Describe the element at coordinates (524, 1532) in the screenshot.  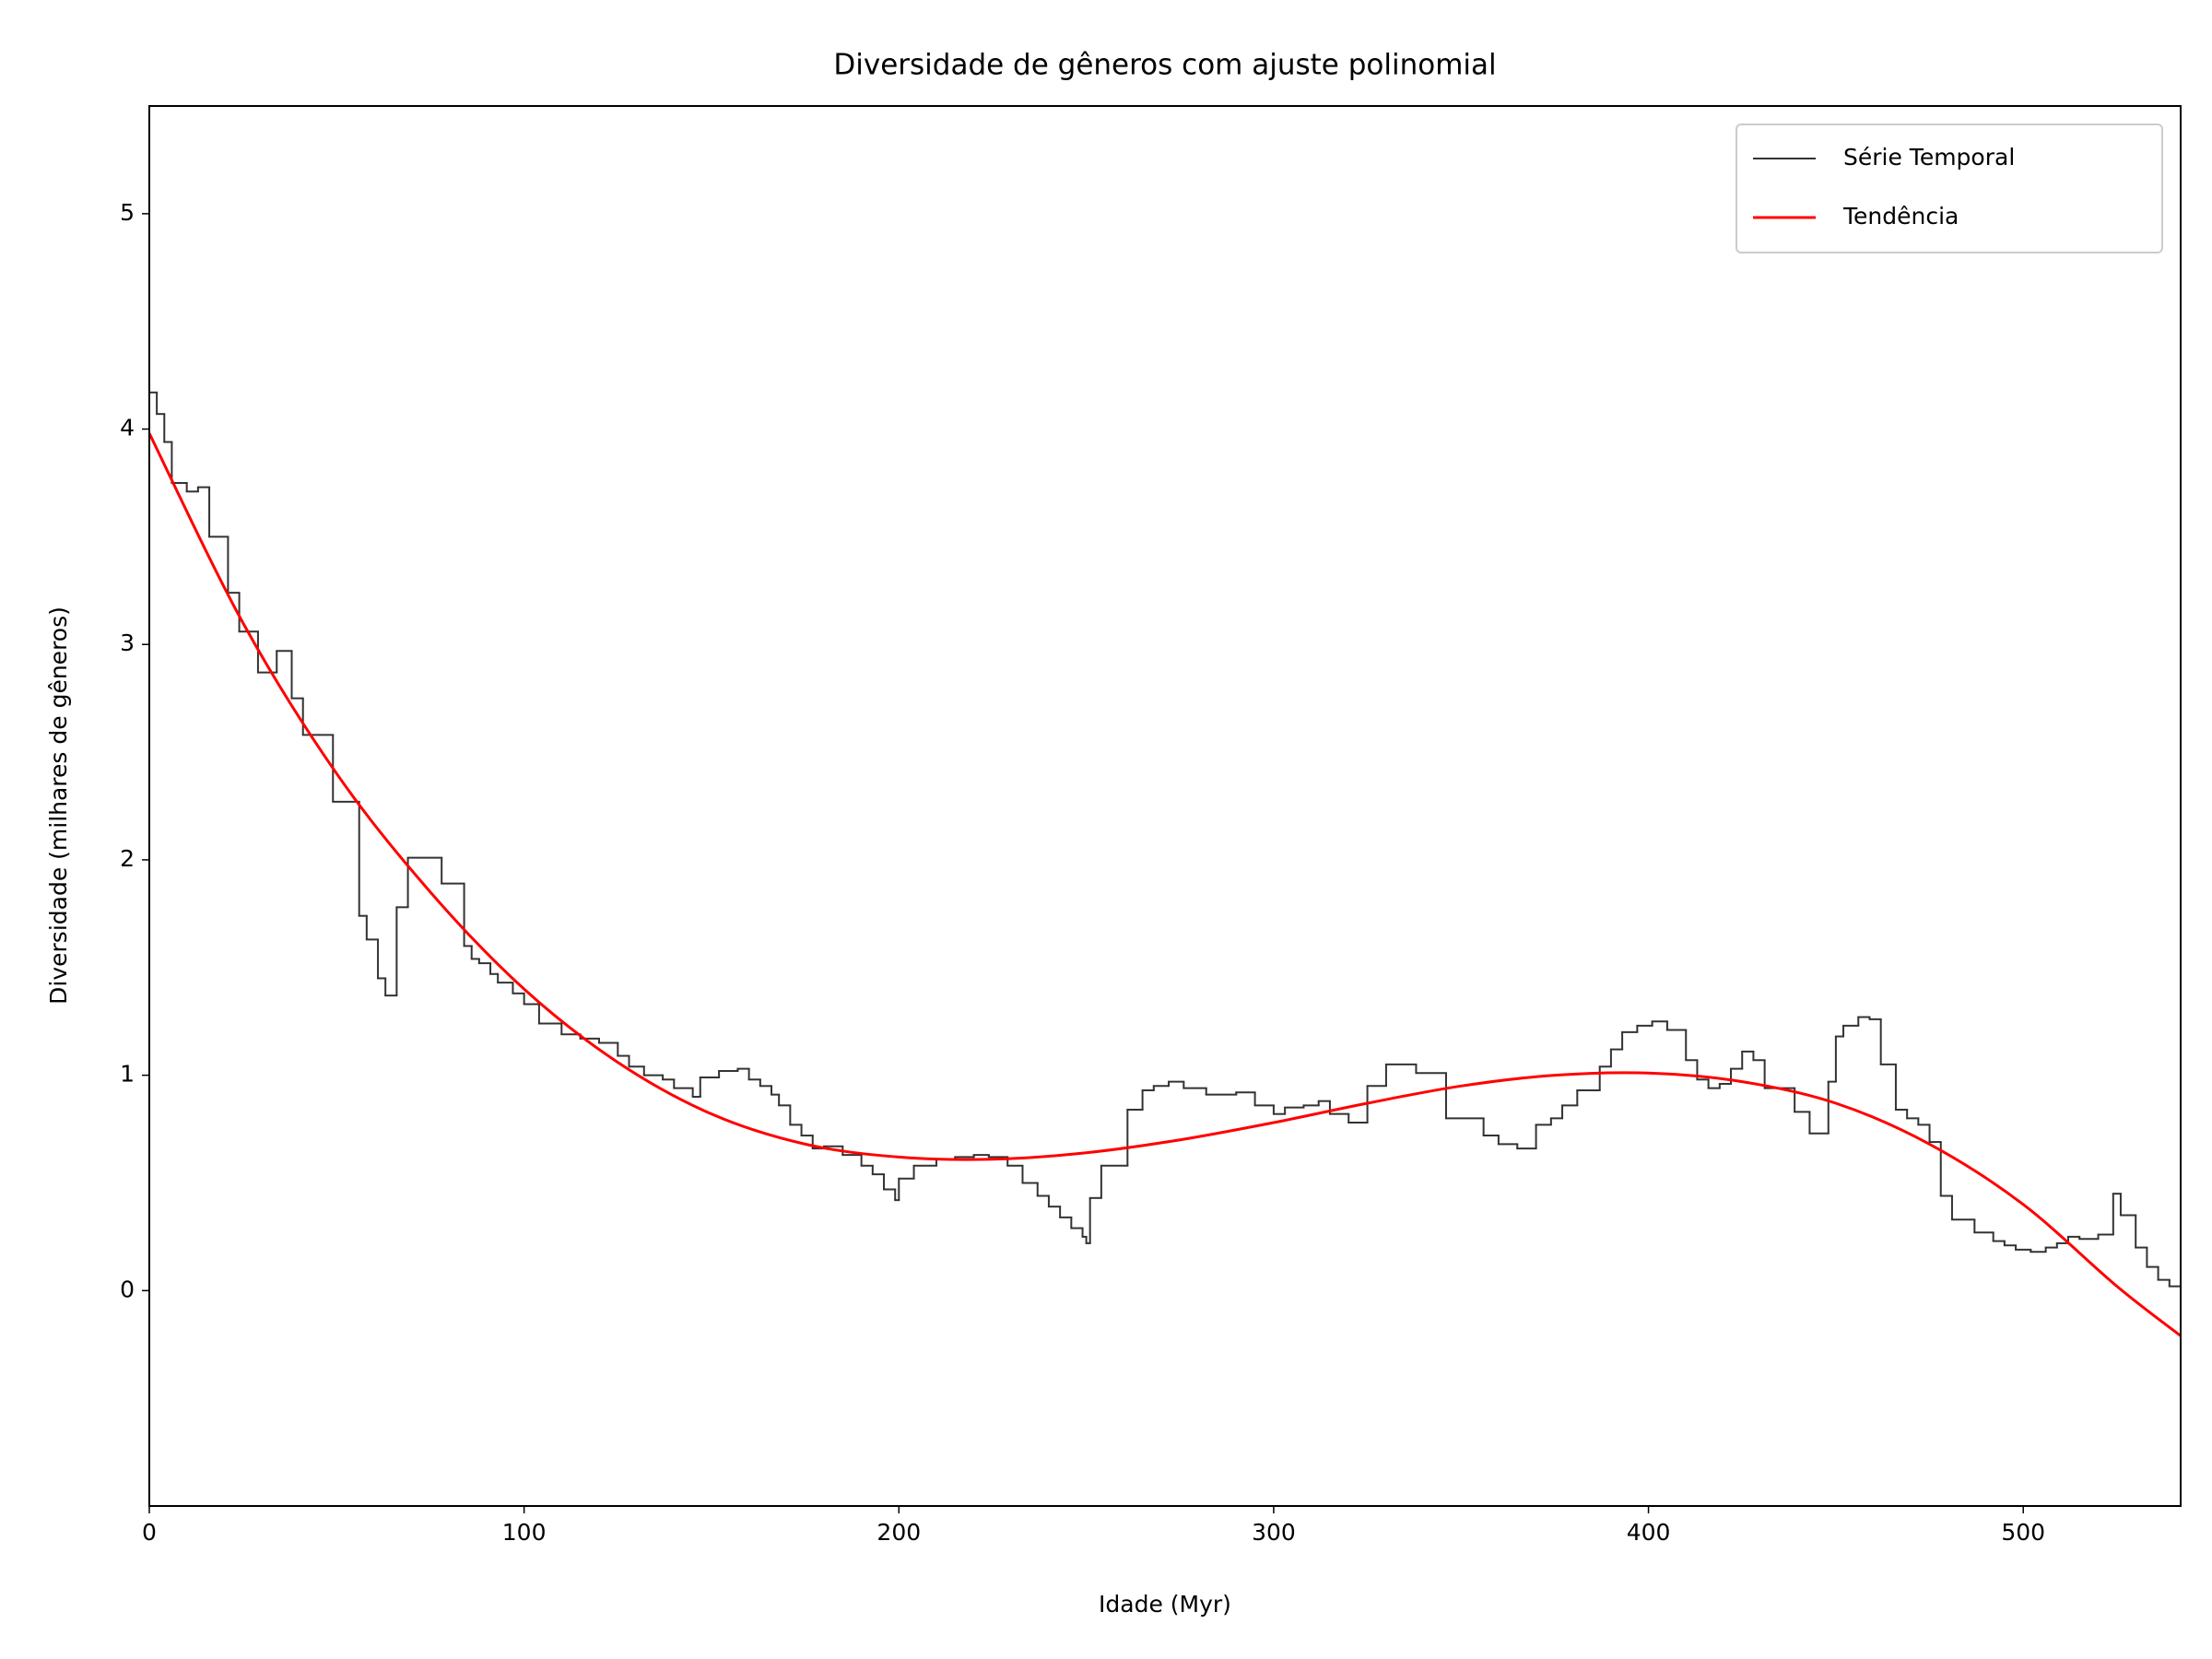
I see `x-tick-label: 100` at that location.